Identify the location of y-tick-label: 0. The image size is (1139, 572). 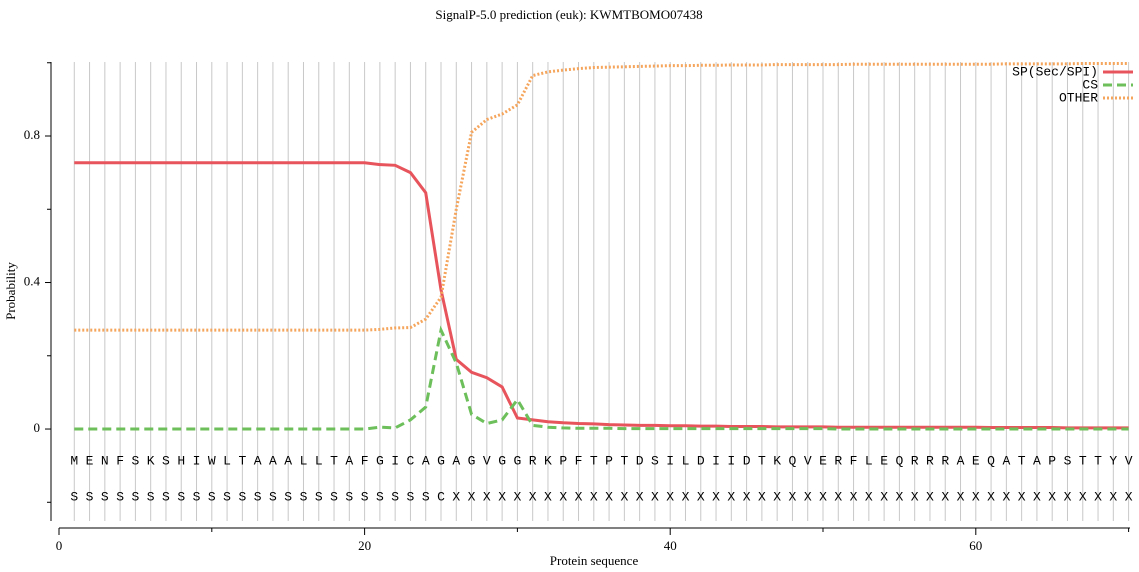
(37, 427).